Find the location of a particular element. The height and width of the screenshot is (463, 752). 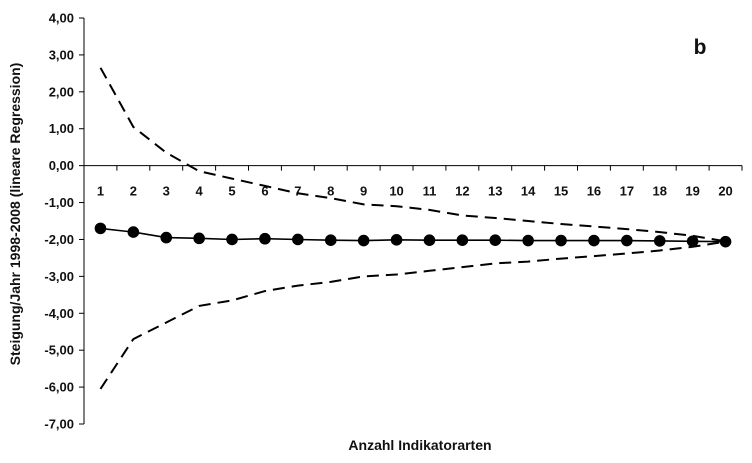

x-tick-label: 19 is located at coordinates (692, 191).